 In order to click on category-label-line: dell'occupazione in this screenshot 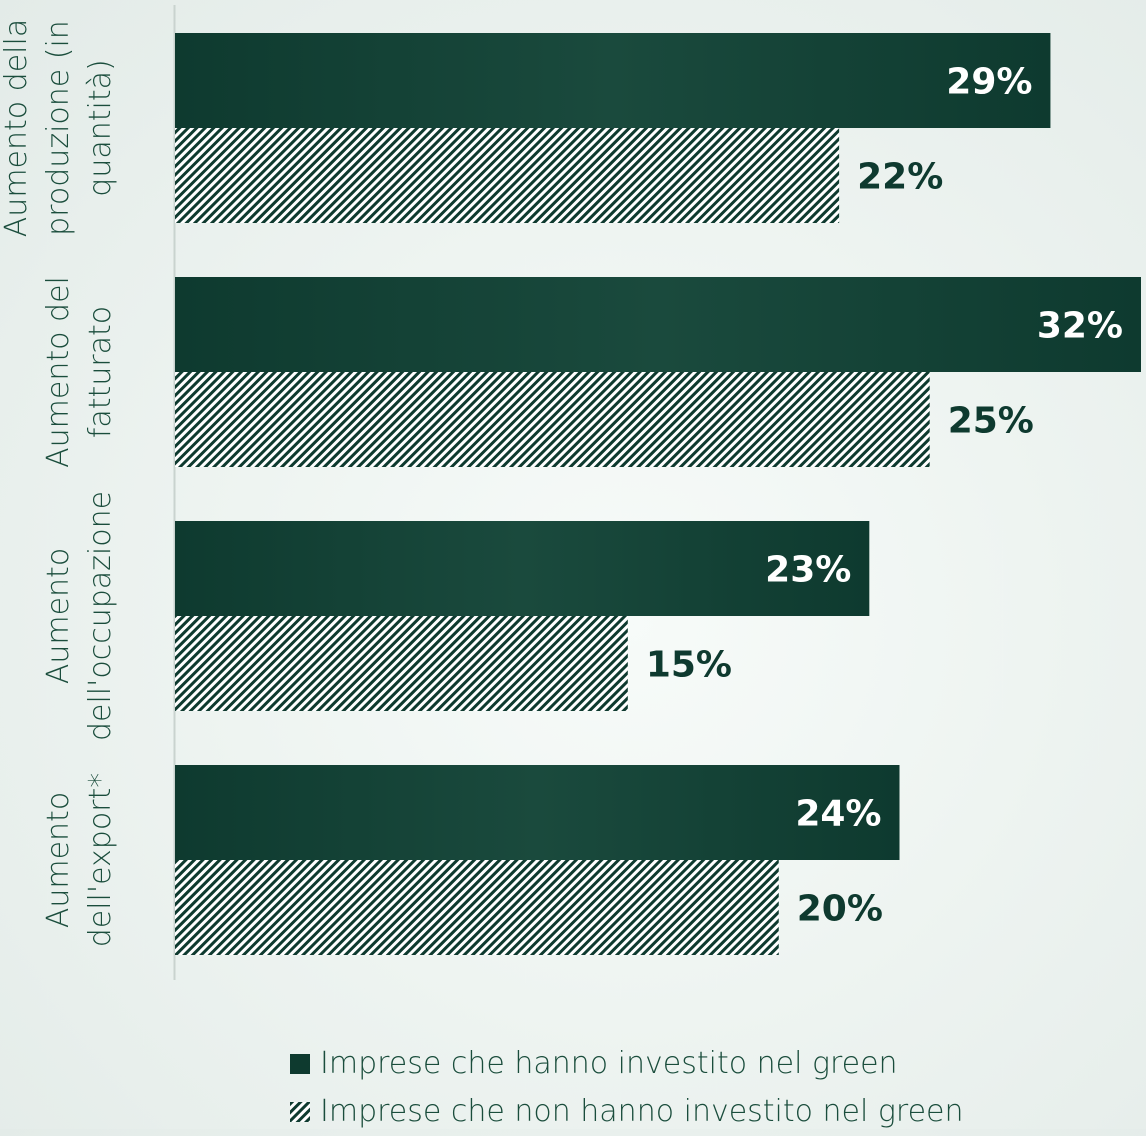, I will do `click(100, 616)`.